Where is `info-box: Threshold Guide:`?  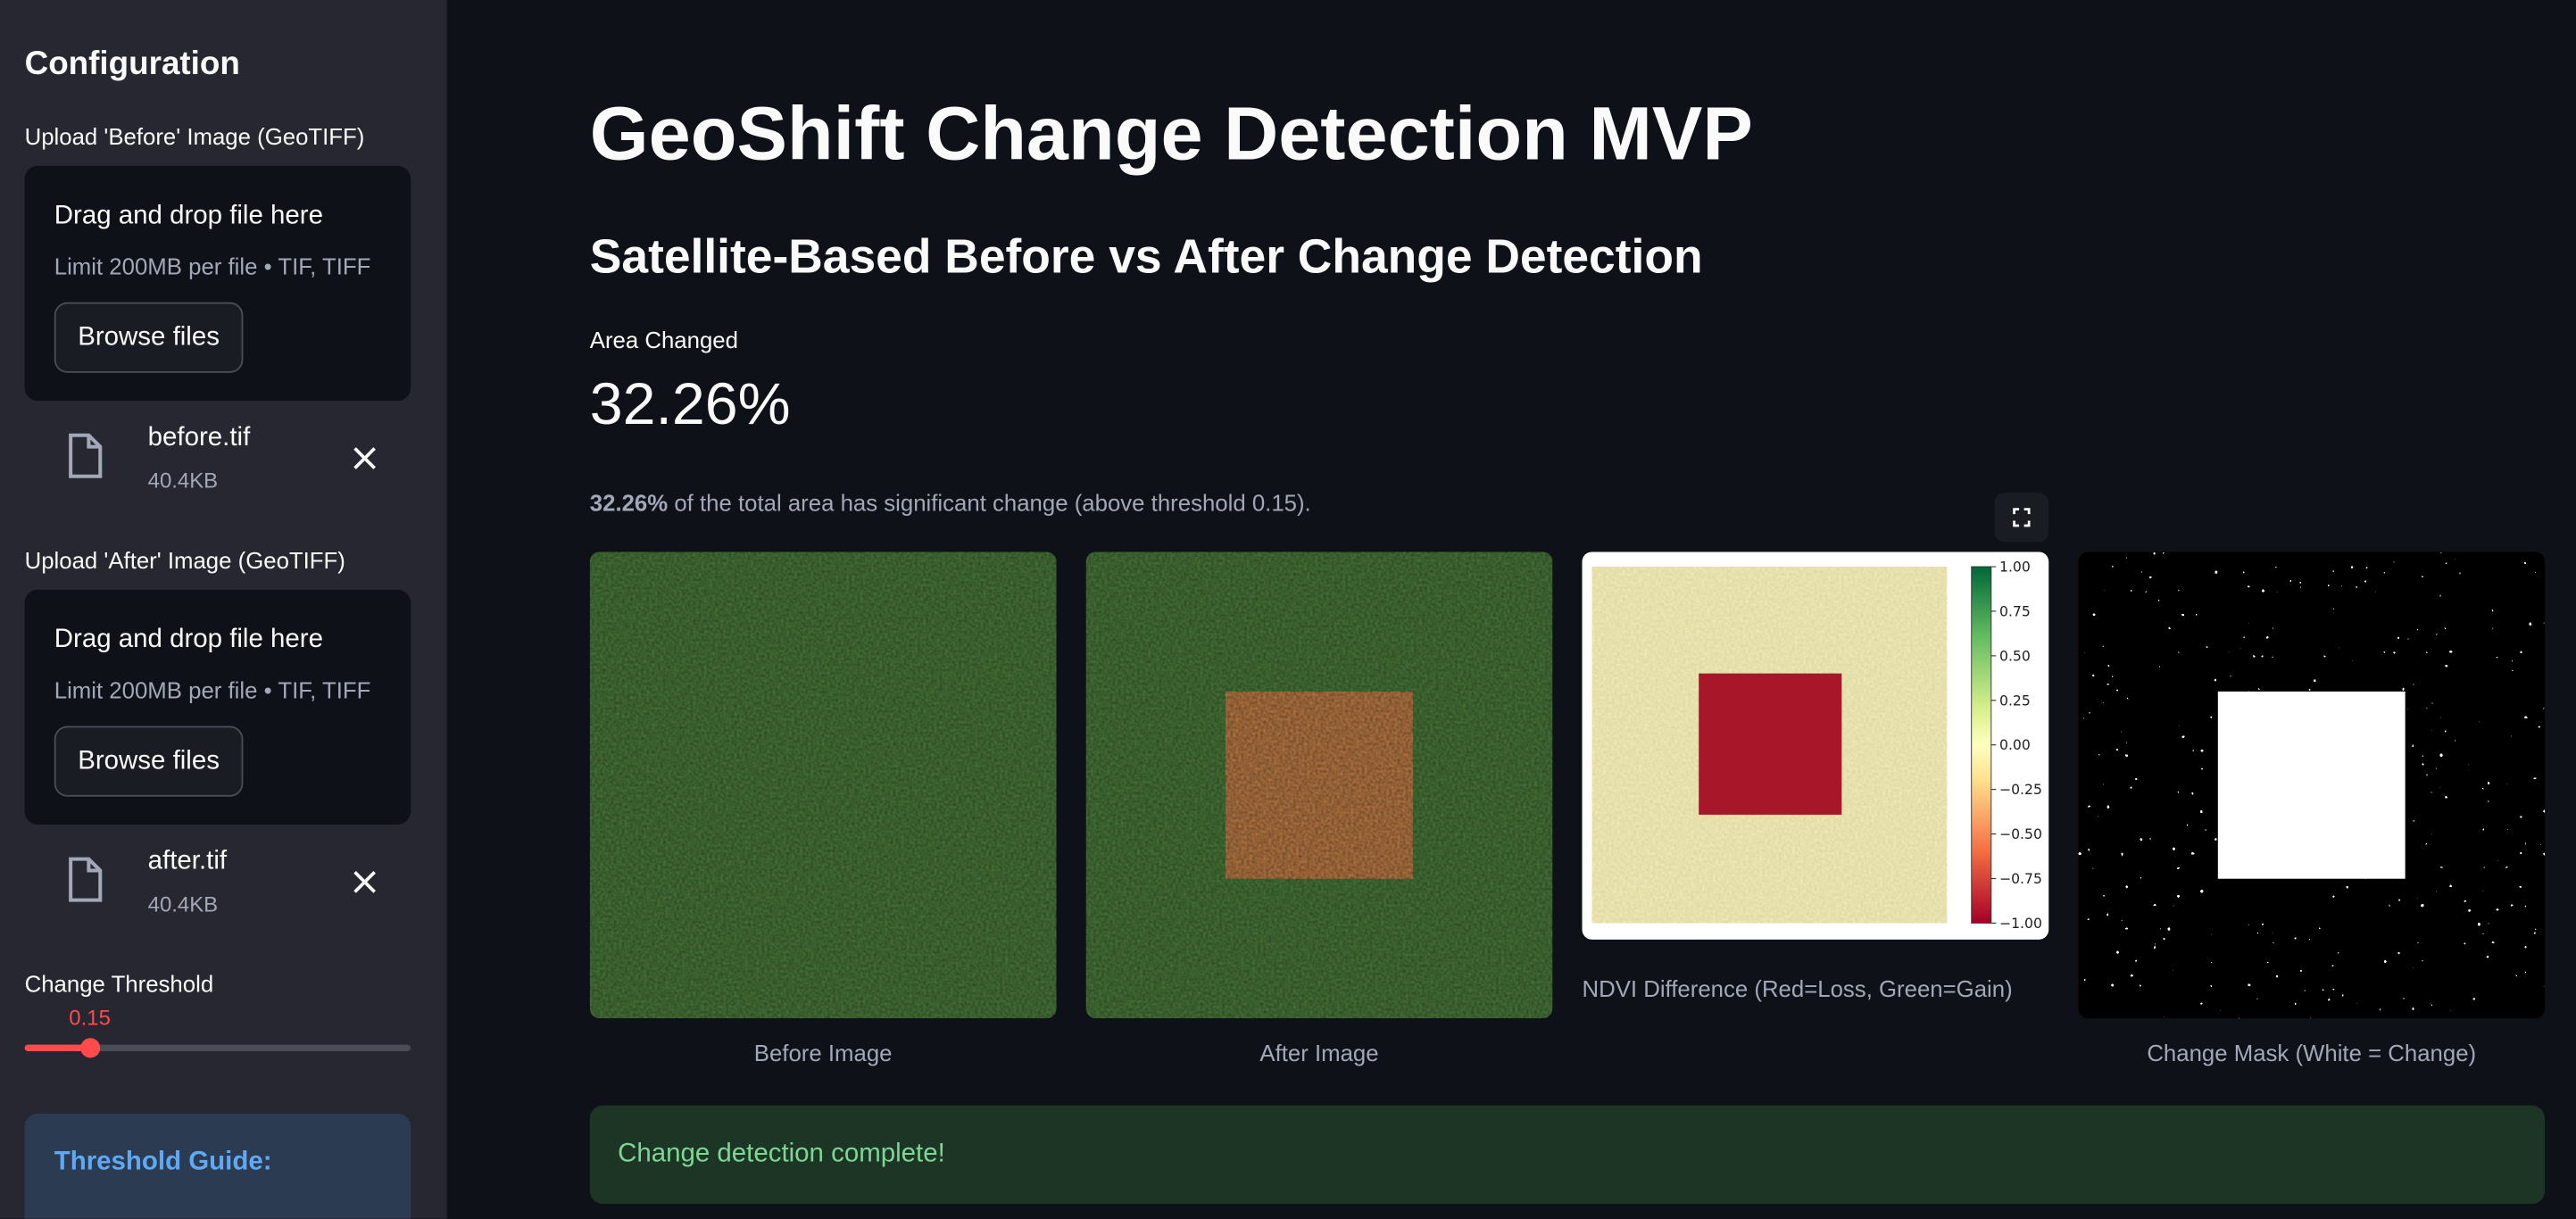
info-box: Threshold Guide: is located at coordinates (218, 1166).